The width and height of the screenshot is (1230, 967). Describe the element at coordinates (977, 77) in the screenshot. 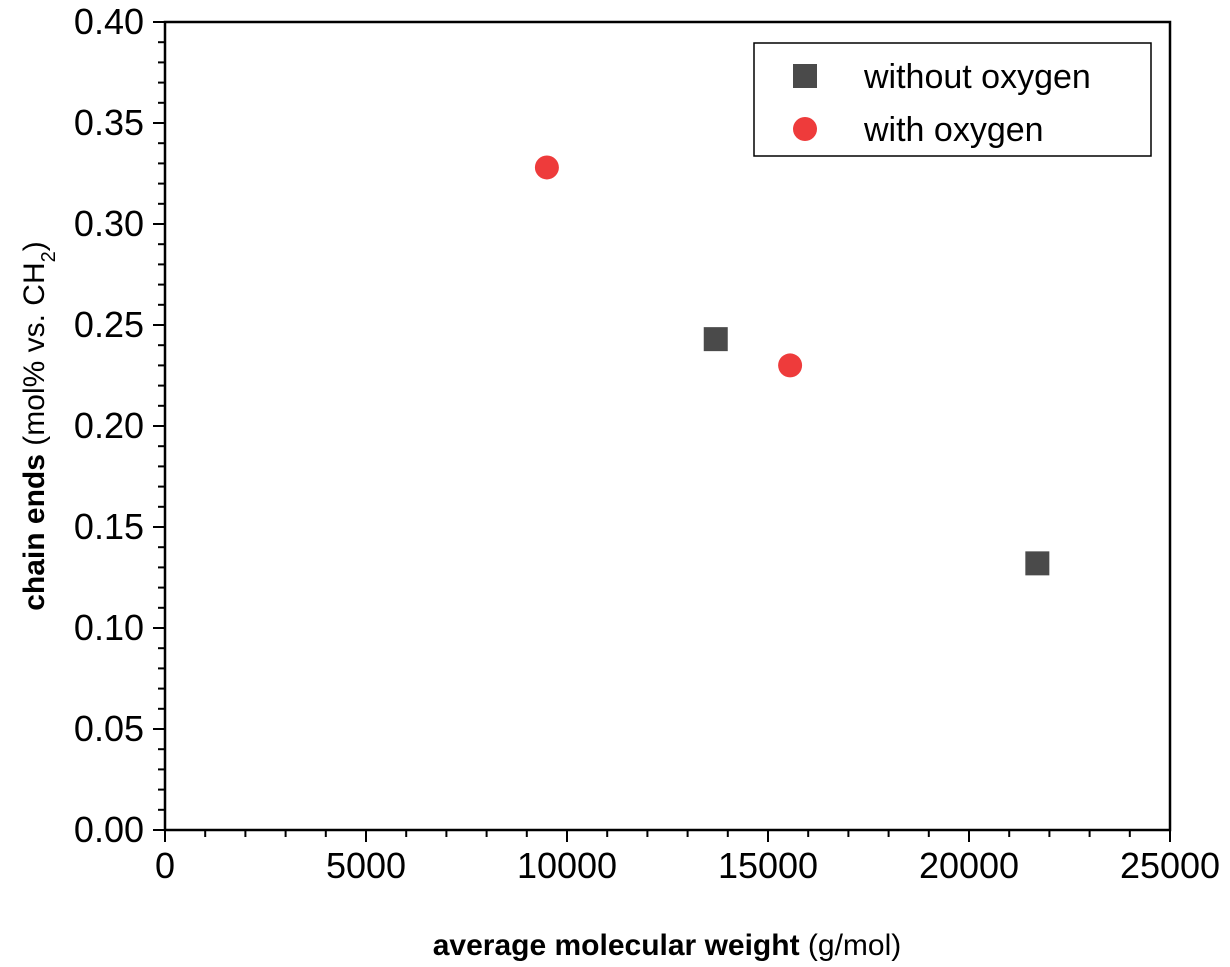

I see `legend-label: without oxygen` at that location.